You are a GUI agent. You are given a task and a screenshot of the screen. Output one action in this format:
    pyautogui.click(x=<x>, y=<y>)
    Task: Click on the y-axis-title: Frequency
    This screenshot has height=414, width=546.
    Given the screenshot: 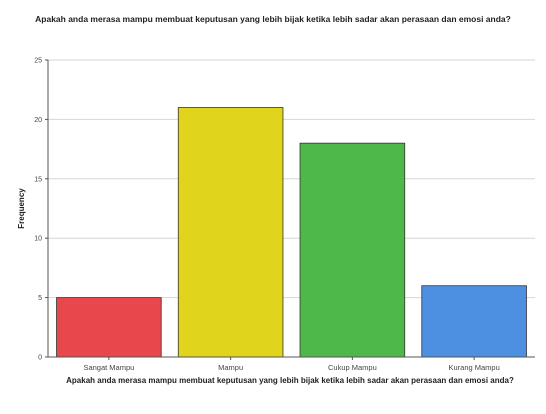 What is the action you would take?
    pyautogui.click(x=21, y=208)
    